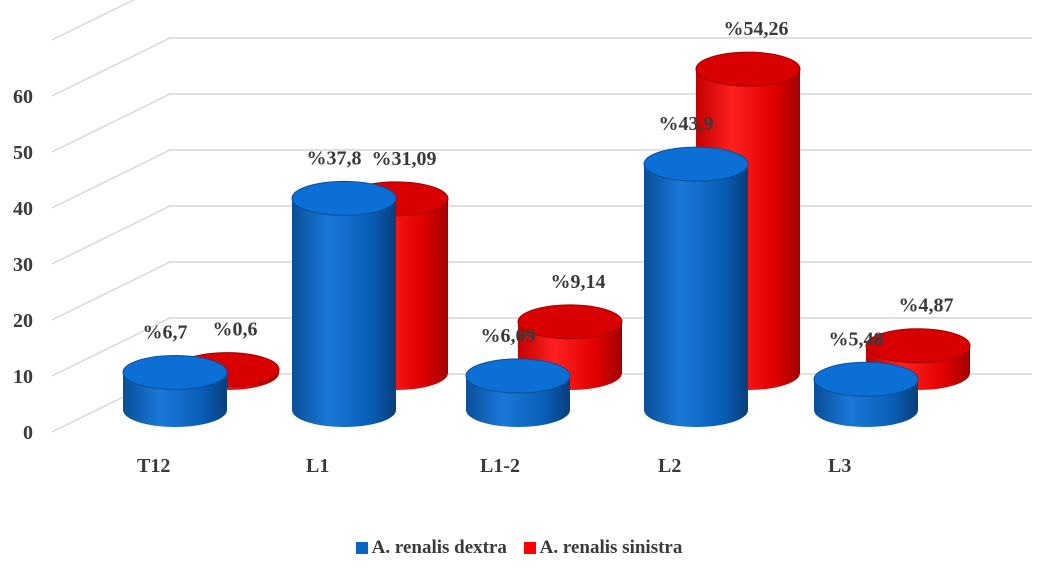  What do you see at coordinates (686, 124) in the screenshot?
I see `data-label: %43,9` at bounding box center [686, 124].